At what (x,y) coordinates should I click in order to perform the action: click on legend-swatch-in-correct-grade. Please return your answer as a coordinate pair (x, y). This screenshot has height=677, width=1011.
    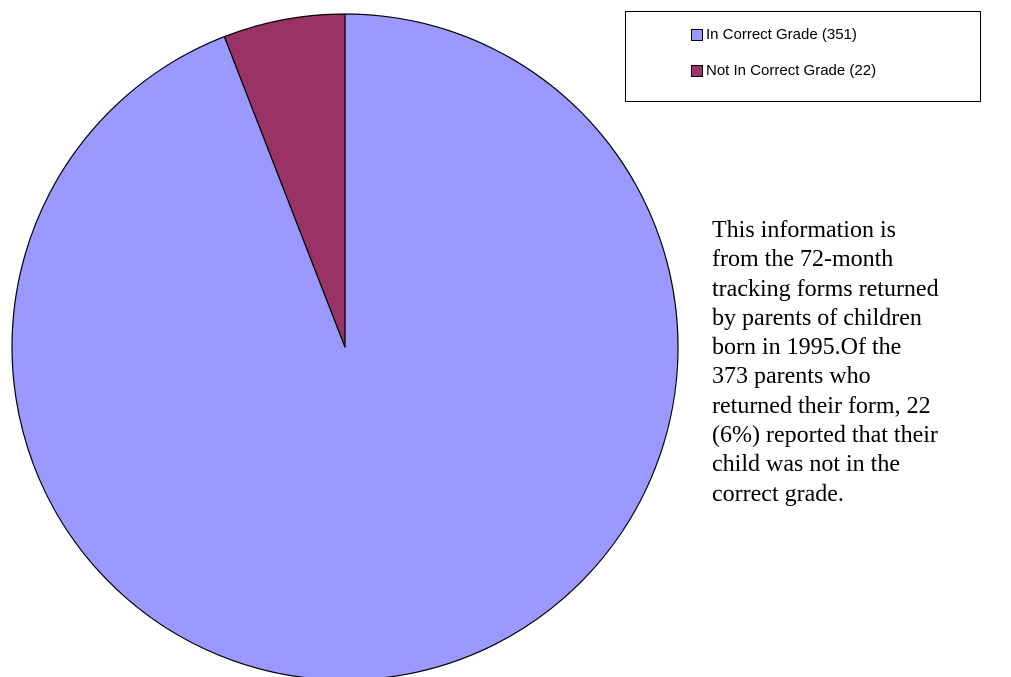
    Looking at the image, I should click on (697, 34).